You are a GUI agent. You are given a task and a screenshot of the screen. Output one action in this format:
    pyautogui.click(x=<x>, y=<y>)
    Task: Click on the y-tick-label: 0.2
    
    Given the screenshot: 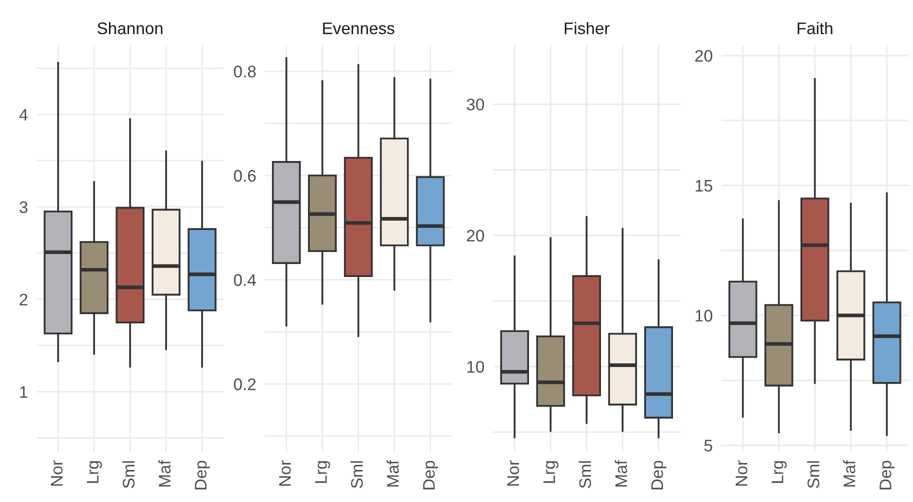 What is the action you would take?
    pyautogui.click(x=245, y=384)
    